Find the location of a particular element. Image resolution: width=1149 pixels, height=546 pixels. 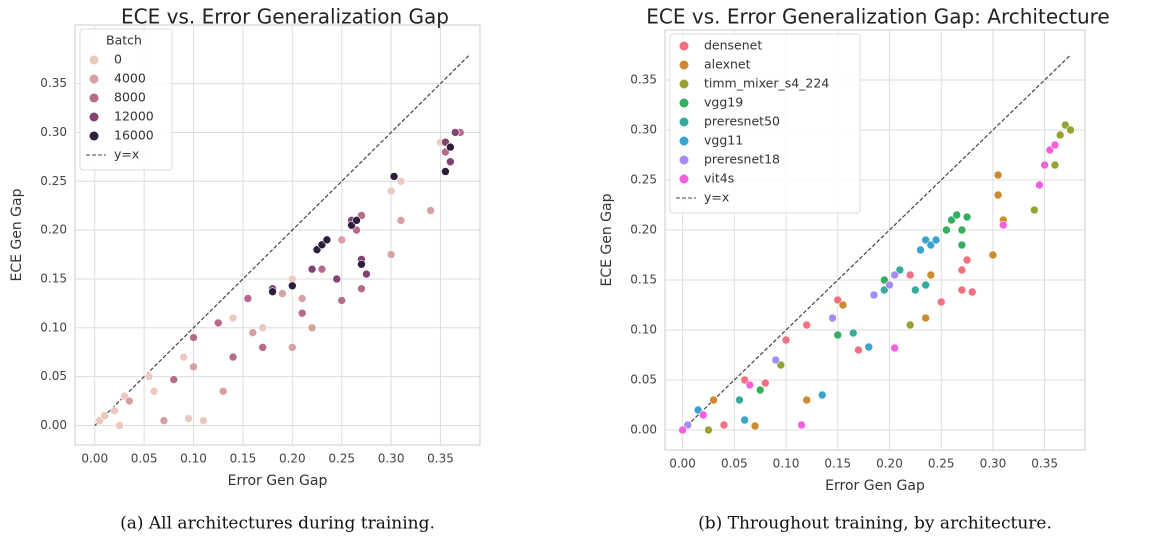

x-tick-label: 0.20 is located at coordinates (292, 459).